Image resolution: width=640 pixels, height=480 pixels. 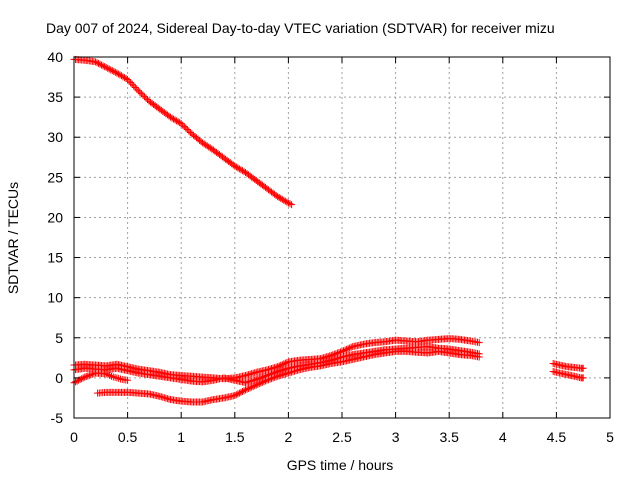 I want to click on x-tick-label: 3.5, so click(x=449, y=437).